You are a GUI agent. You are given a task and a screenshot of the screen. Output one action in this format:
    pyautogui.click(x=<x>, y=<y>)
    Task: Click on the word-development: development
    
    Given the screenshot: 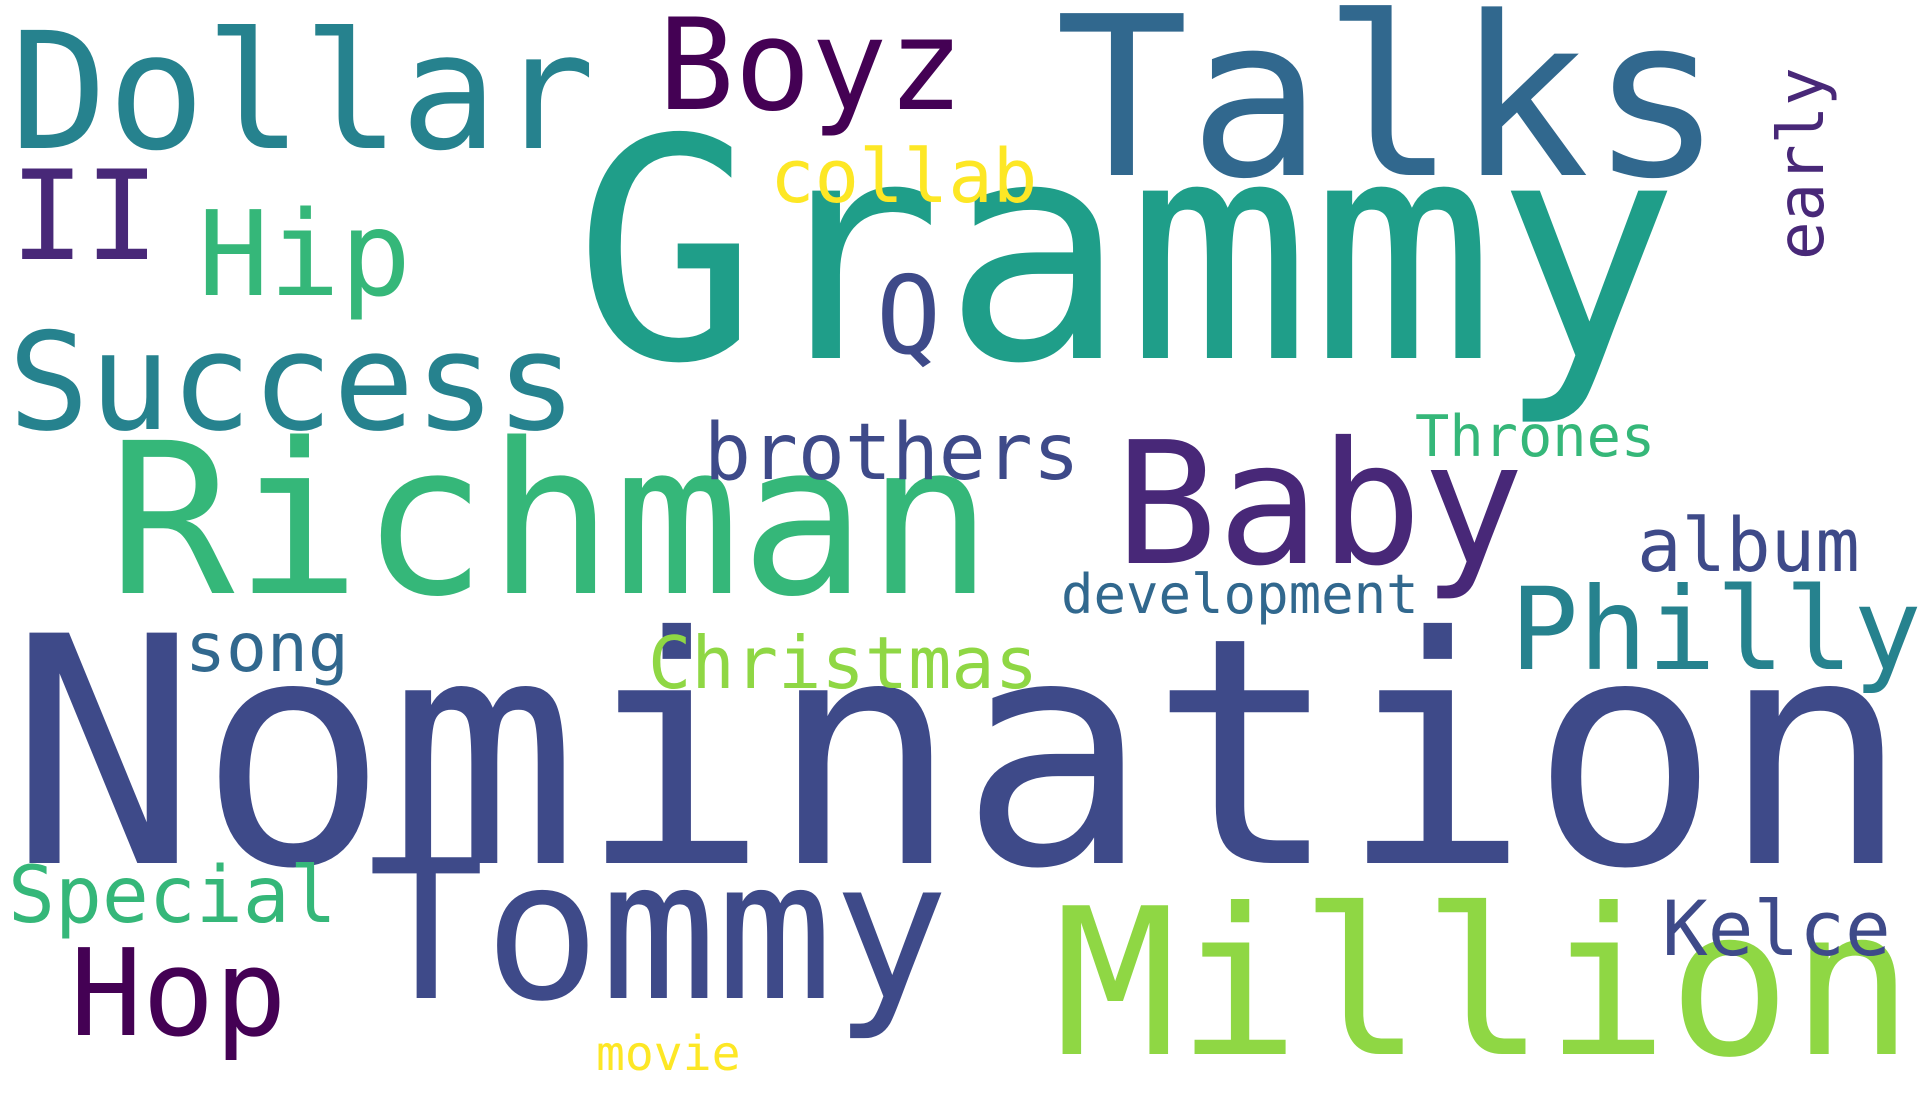 What is the action you would take?
    pyautogui.click(x=1240, y=594)
    